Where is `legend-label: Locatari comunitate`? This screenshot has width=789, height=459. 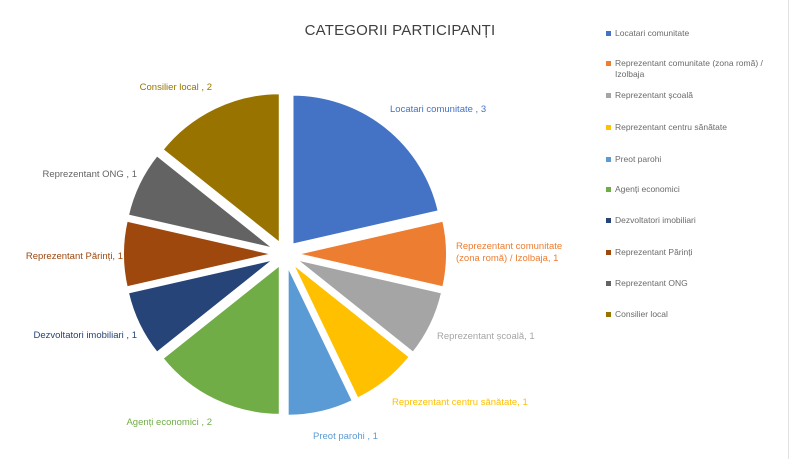 legend-label: Locatari comunitate is located at coordinates (652, 33).